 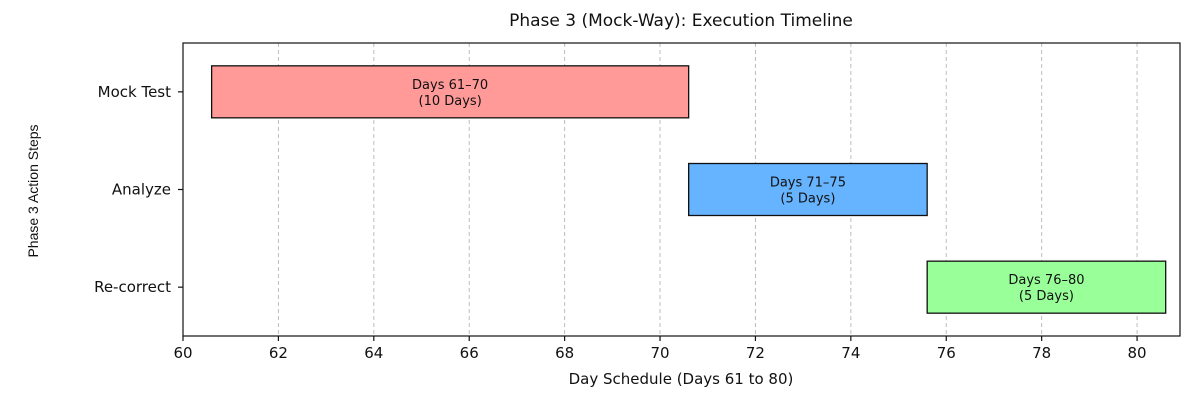 I want to click on x-tick-label: 76, so click(x=946, y=353).